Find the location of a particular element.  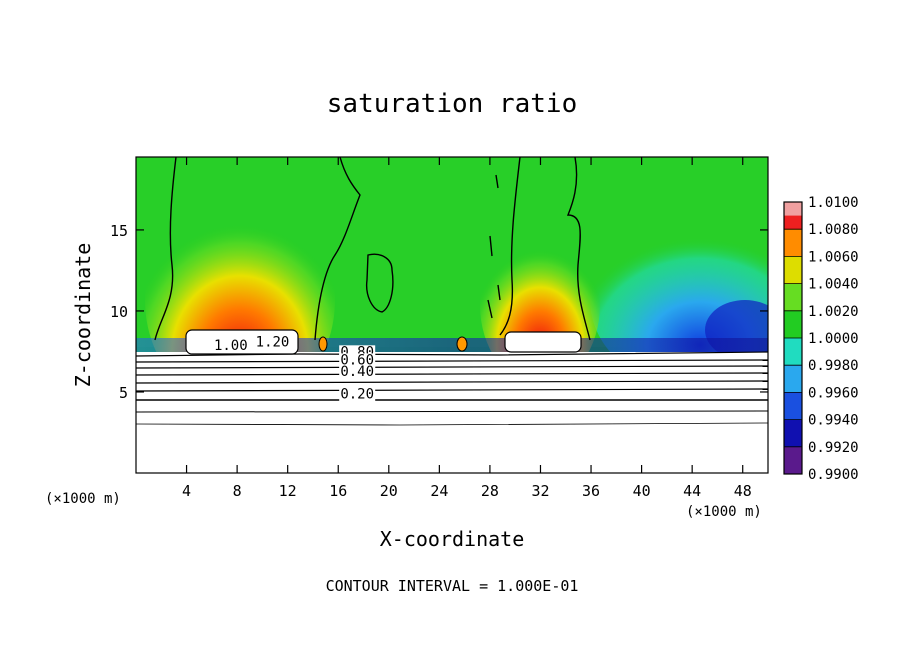

contour-label: 0.40 is located at coordinates (357, 372).